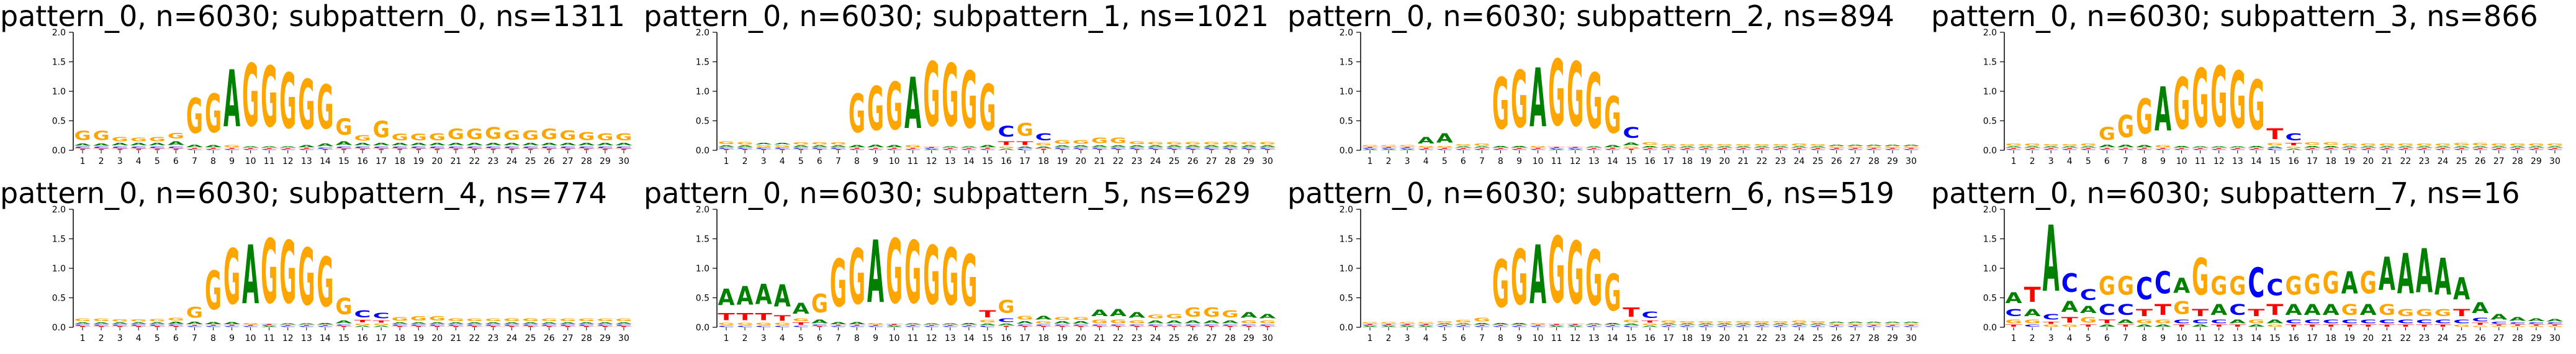 The width and height of the screenshot is (2576, 354). What do you see at coordinates (1370, 339) in the screenshot?
I see `x-tick-label: 1` at bounding box center [1370, 339].